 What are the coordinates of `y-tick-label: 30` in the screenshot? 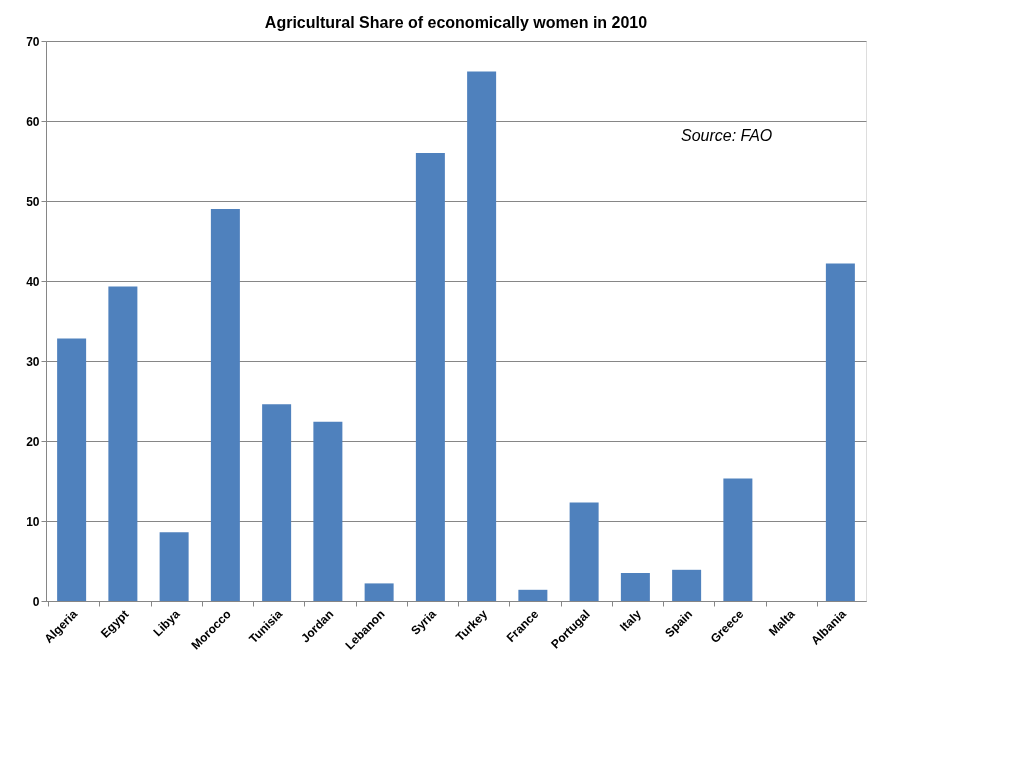 It's located at (33, 361).